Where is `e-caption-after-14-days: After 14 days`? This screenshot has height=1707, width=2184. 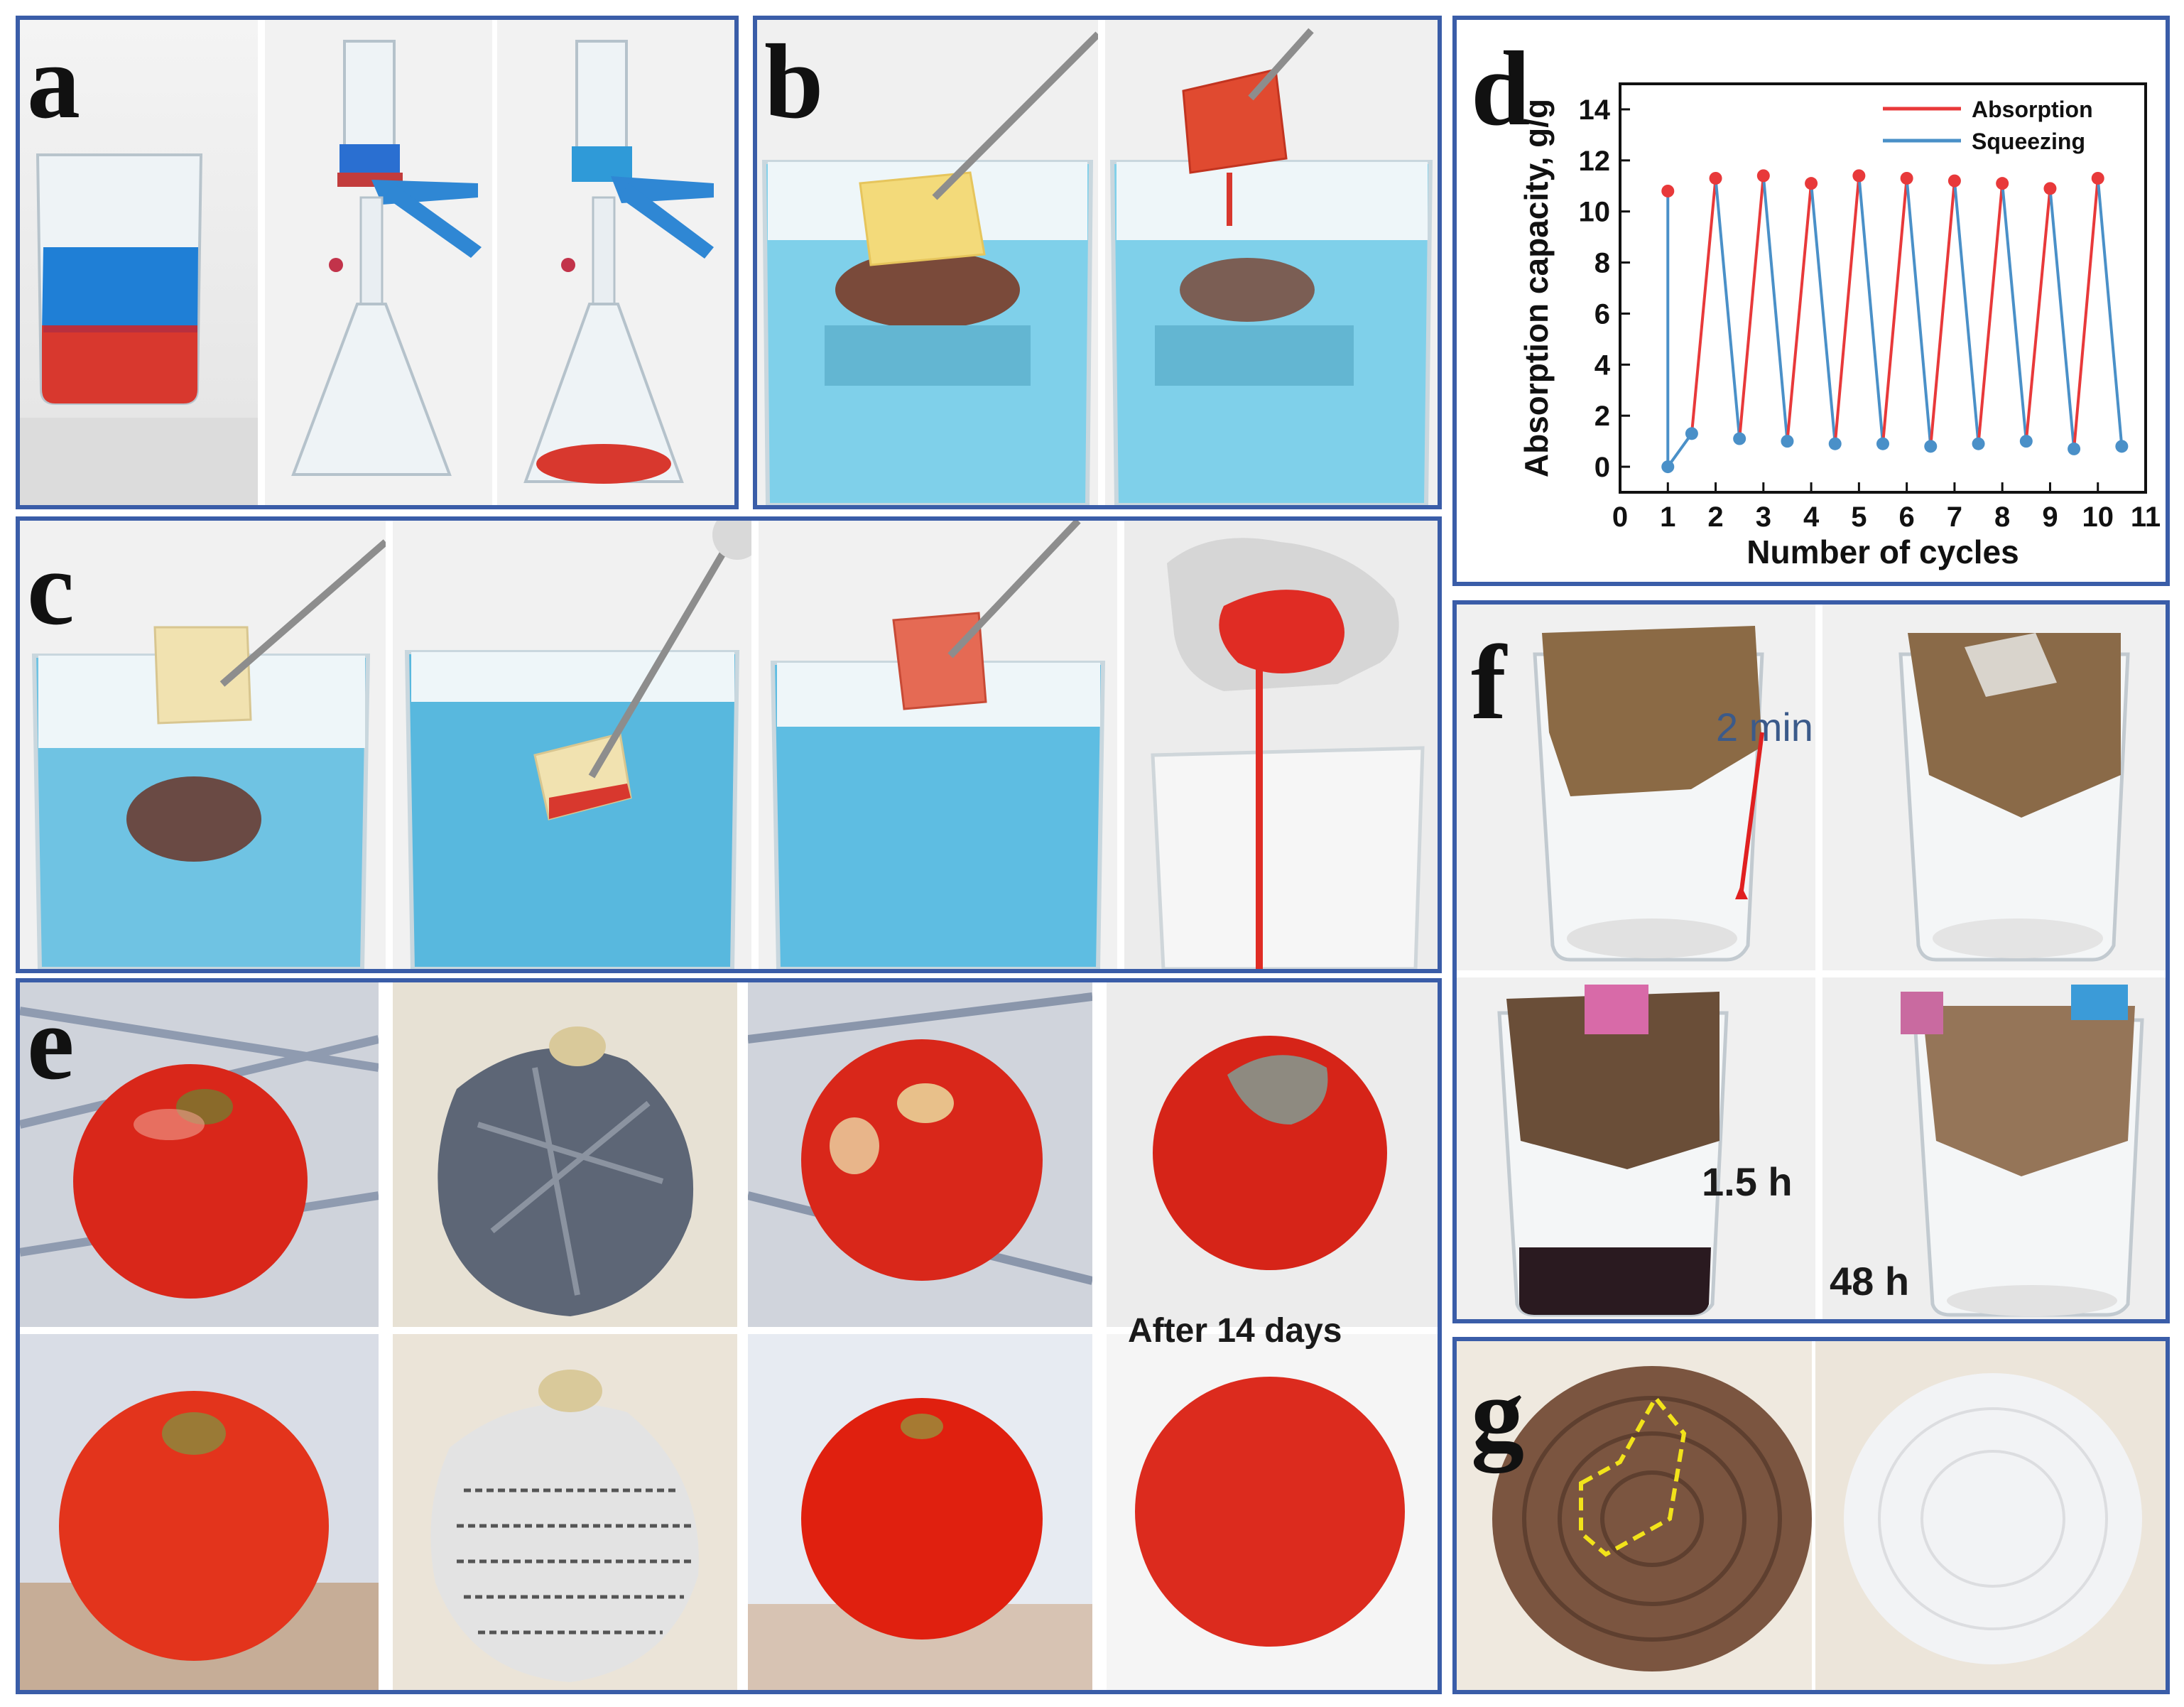 e-caption-after-14-days: After 14 days is located at coordinates (1235, 1331).